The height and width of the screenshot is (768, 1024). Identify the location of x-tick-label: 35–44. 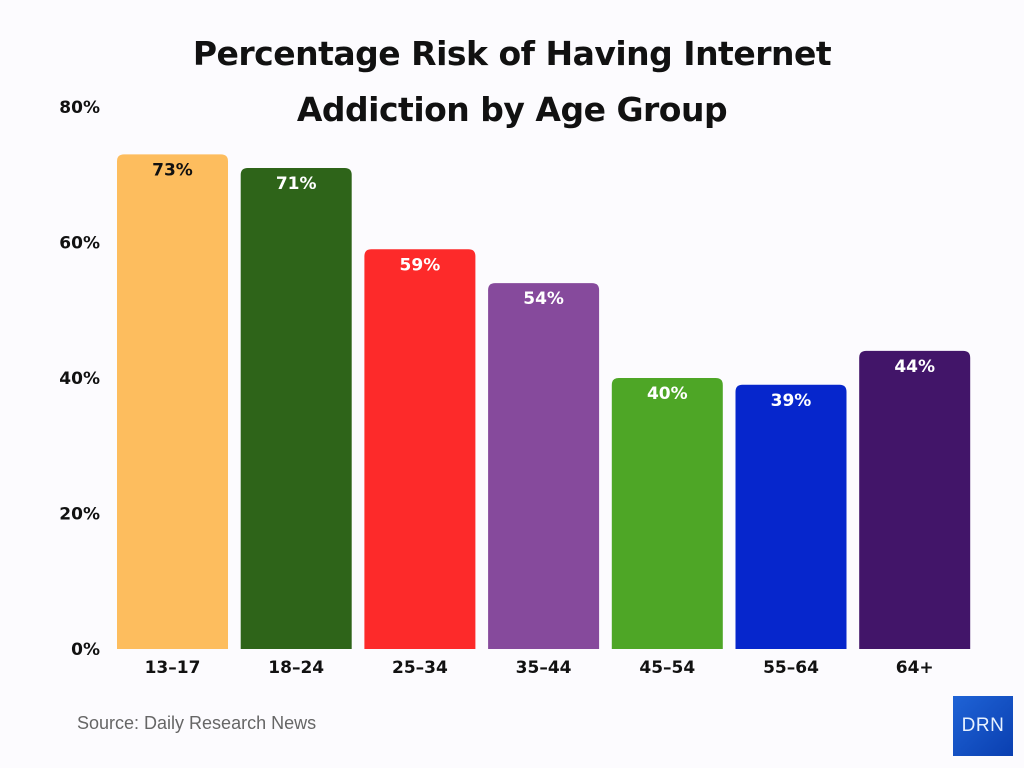
(544, 668).